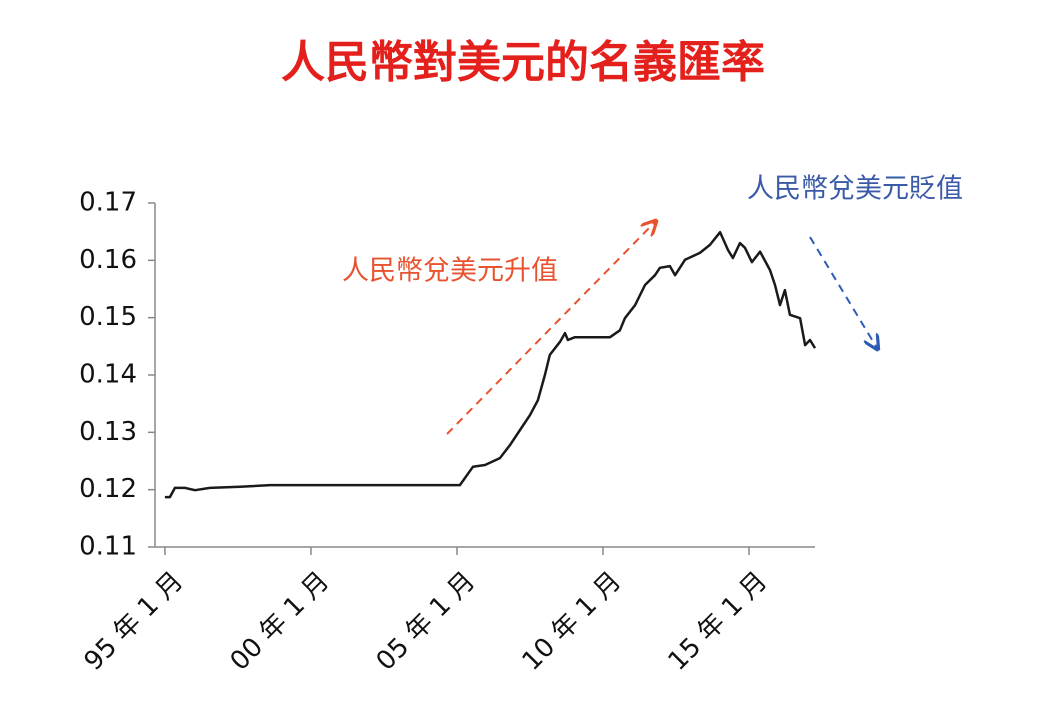 The height and width of the screenshot is (709, 1047). I want to click on x-tick-label: 15 年 1 月, so click(718, 621).